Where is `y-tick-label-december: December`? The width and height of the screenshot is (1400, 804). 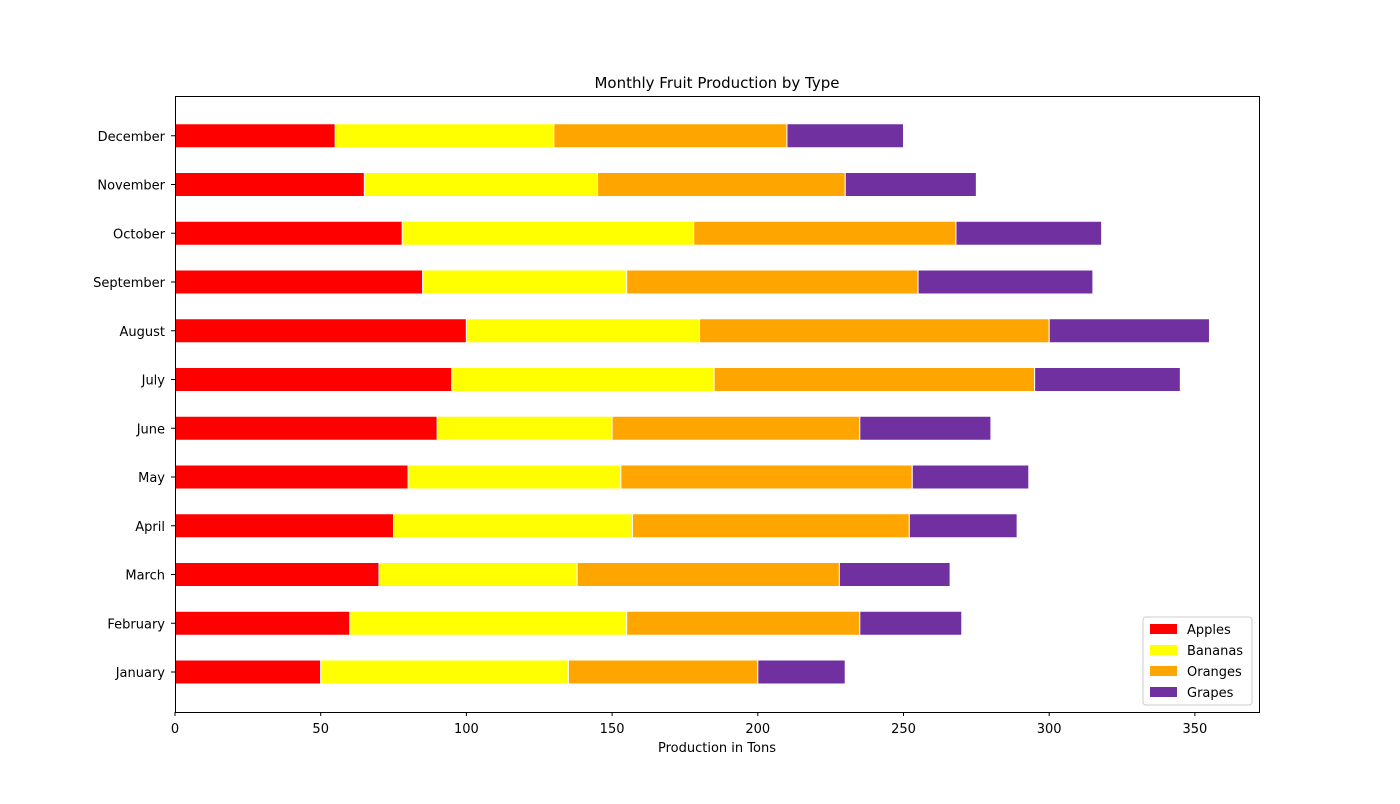 y-tick-label-december: December is located at coordinates (132, 137).